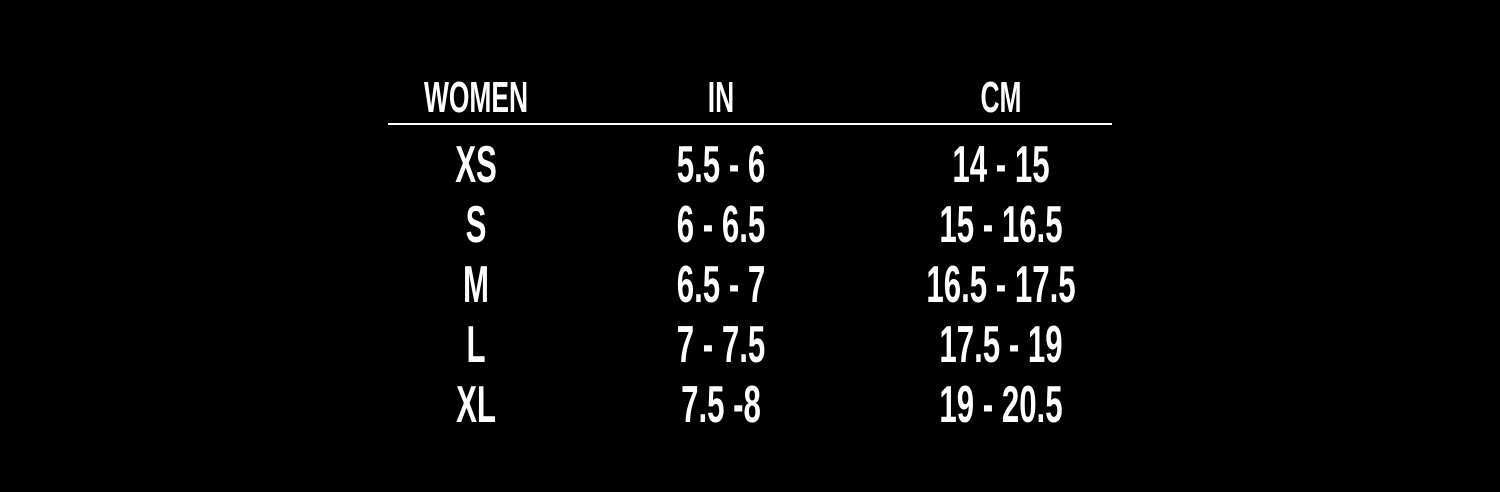  What do you see at coordinates (721, 405) in the screenshot?
I see `row-4-inches: 7.5 -8` at bounding box center [721, 405].